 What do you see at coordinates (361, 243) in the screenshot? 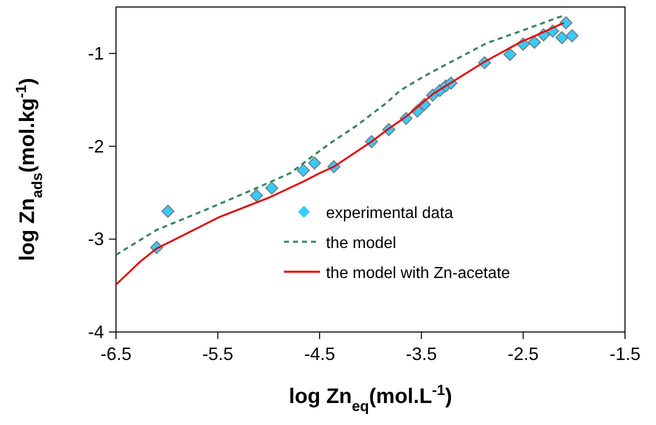
I see `legend-label: the model` at bounding box center [361, 243].